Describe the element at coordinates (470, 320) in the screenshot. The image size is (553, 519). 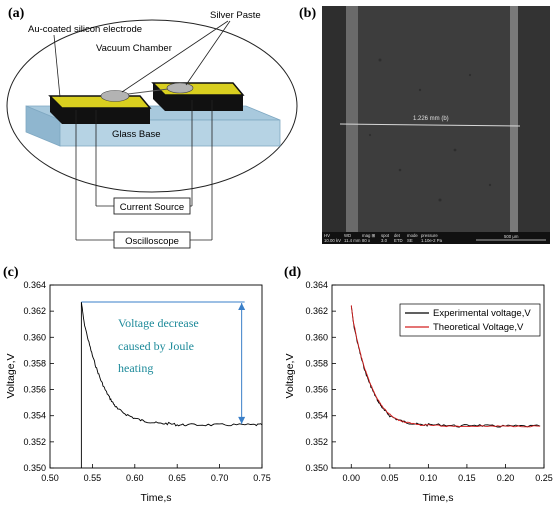
I see `legend-box` at that location.